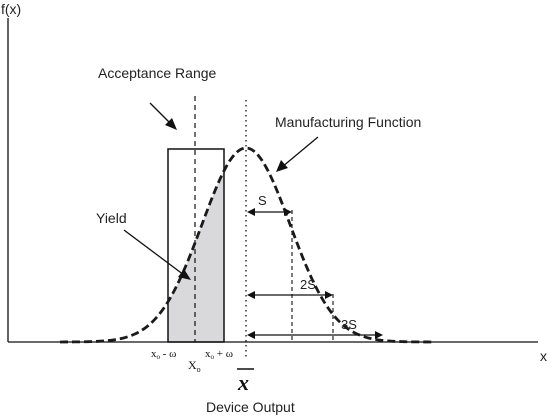 Image resolution: width=550 pixels, height=416 pixels. I want to click on upper-limit-label: xo + ω, so click(219, 354).